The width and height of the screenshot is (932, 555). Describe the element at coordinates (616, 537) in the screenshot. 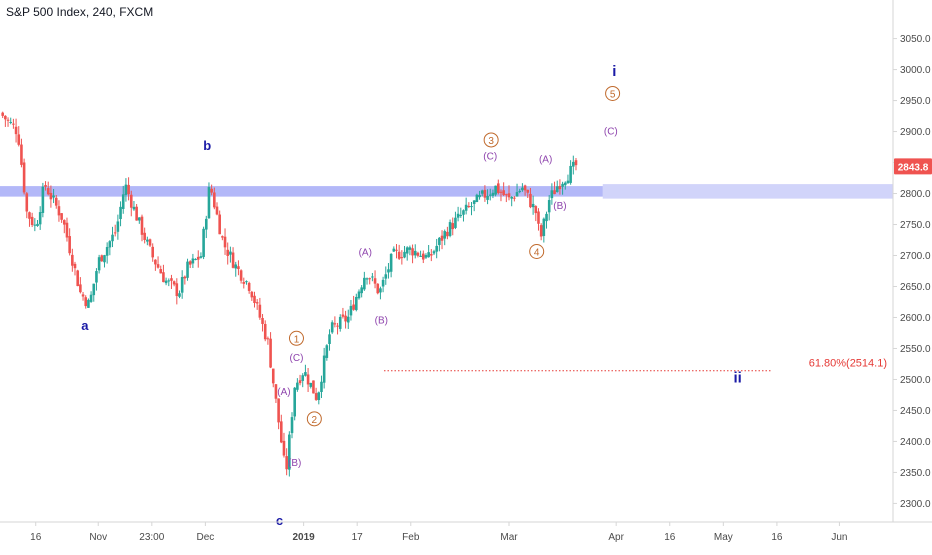

I see `time-tick-label: Apr` at that location.